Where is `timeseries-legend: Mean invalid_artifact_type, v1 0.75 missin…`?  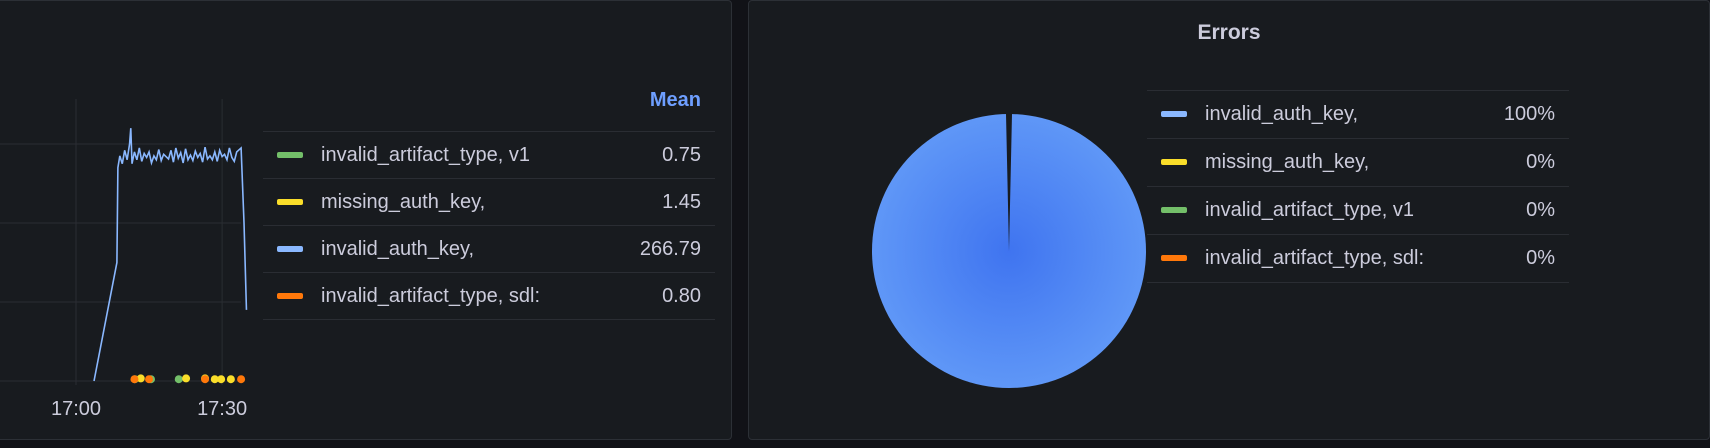 timeseries-legend: Mean invalid_artifact_type, v1 0.75 missin… is located at coordinates (489, 205).